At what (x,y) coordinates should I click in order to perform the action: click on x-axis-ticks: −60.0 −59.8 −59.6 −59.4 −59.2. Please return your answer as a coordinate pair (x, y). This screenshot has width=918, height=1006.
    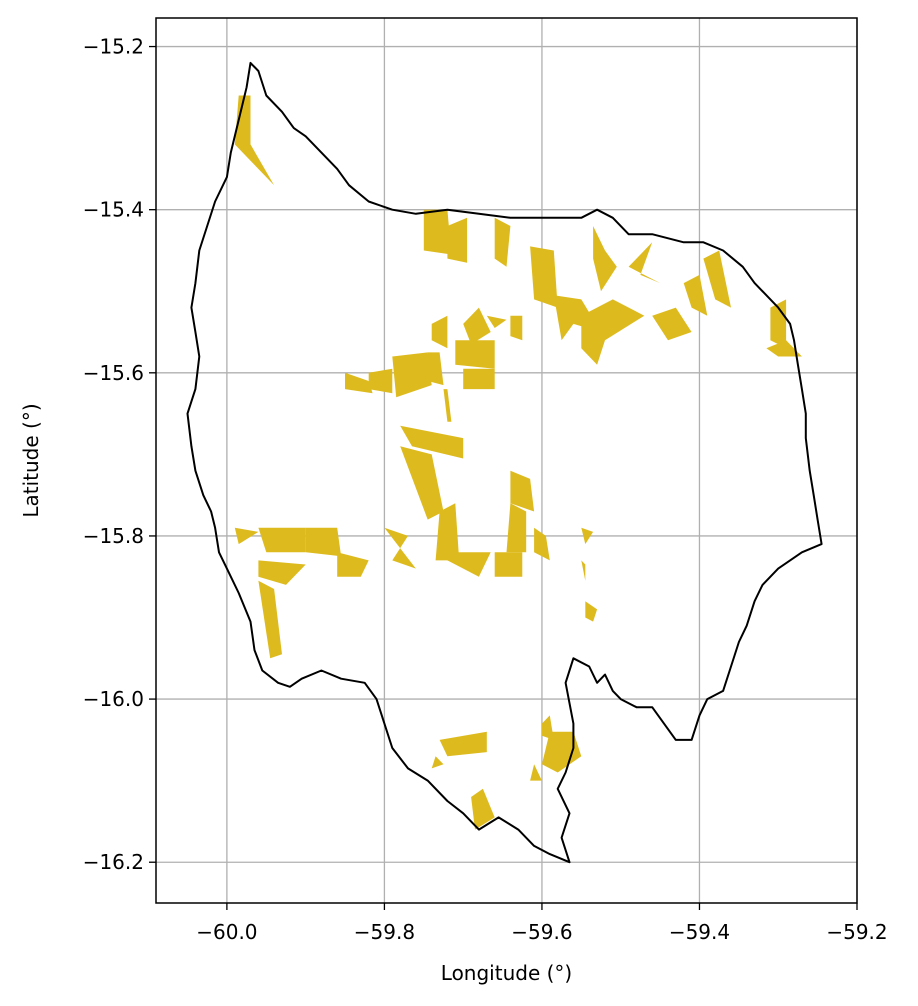
    Looking at the image, I should click on (542, 923).